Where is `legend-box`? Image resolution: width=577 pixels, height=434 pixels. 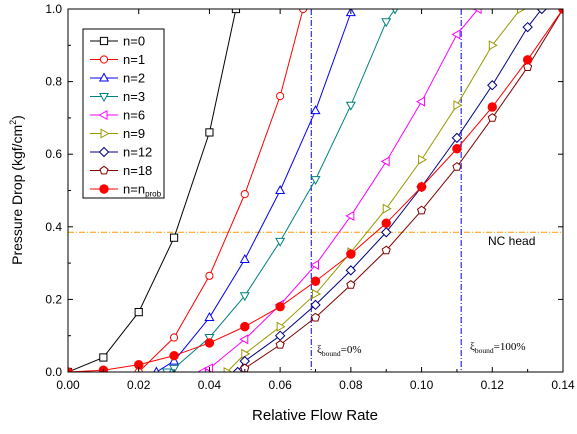
legend-box is located at coordinates (123, 113).